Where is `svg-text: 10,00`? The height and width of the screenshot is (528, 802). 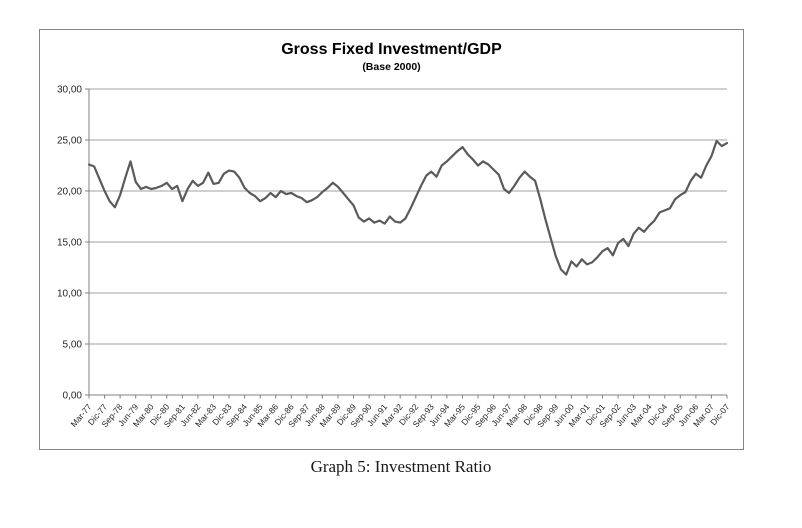
svg-text: 10,00 is located at coordinates (69, 294).